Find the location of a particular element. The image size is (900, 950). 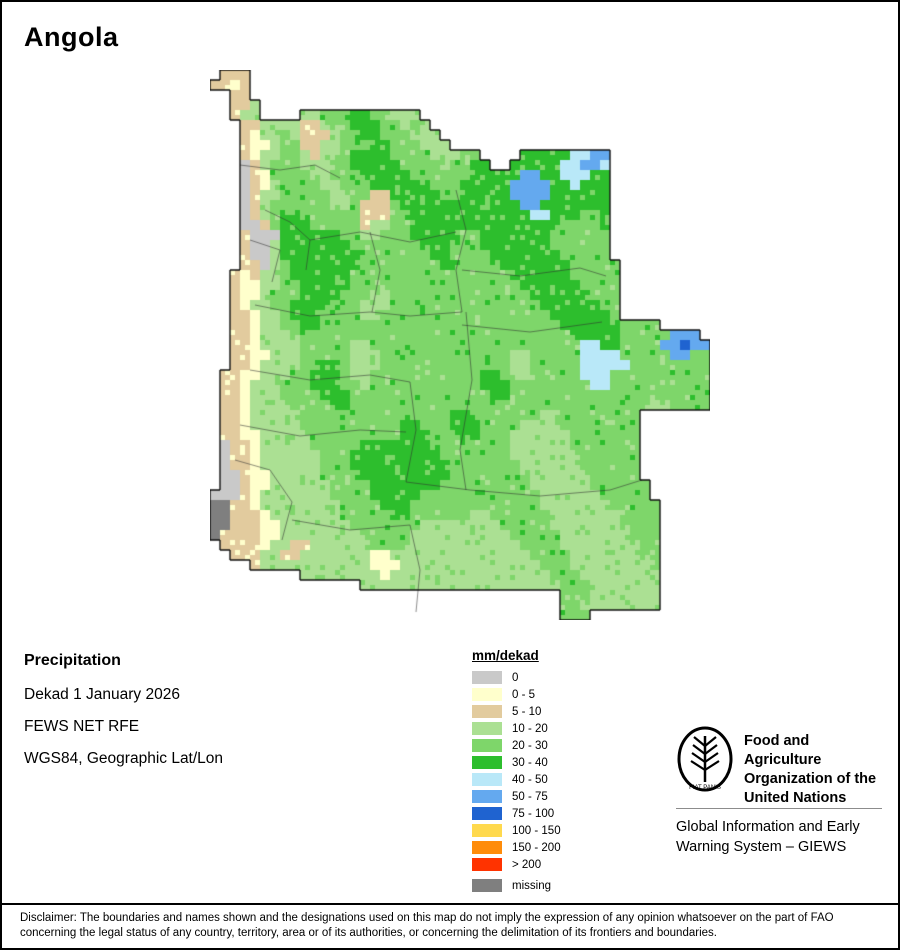

legend-item: 30 - 40 is located at coordinates (516, 762).